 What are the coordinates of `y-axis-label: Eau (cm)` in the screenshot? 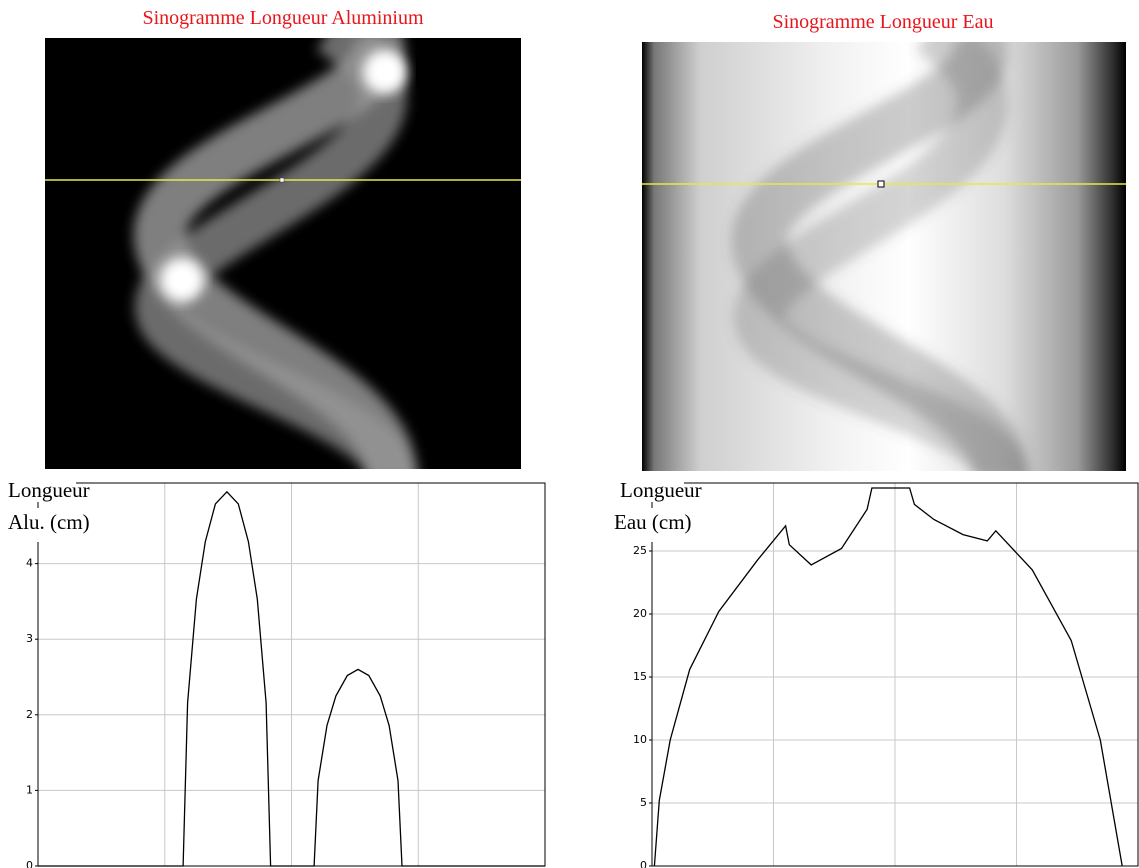 It's located at (653, 522).